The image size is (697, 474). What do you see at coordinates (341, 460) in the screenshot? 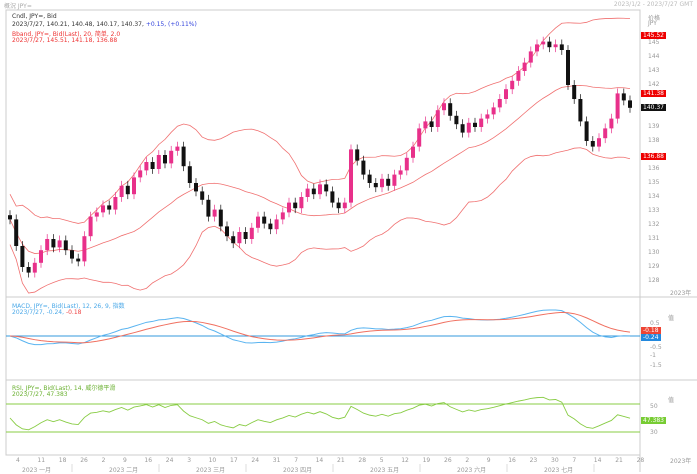
I see `date-tick: 21` at bounding box center [341, 460].